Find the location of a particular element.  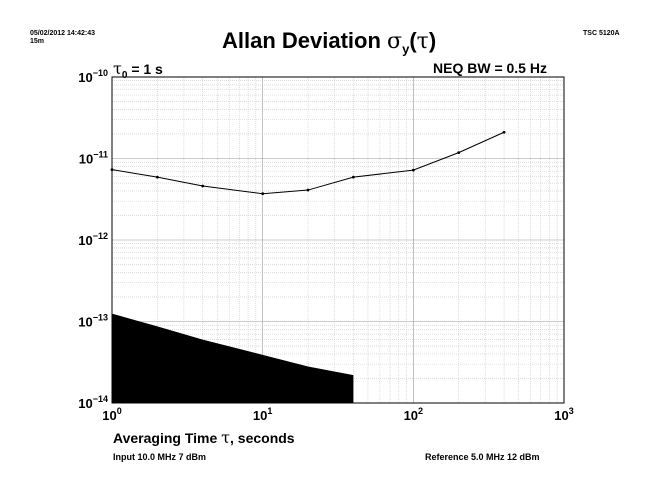

y-tick-exponent: −11 is located at coordinates (100, 155).